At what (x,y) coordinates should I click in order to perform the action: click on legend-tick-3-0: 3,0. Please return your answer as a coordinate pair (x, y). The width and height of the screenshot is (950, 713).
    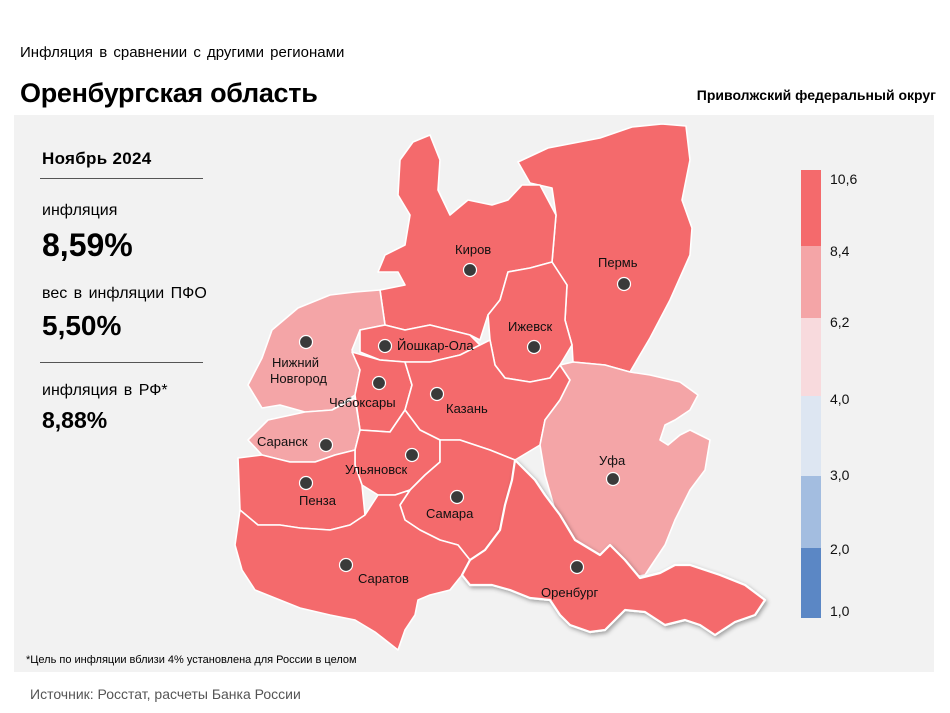
    Looking at the image, I should click on (840, 475).